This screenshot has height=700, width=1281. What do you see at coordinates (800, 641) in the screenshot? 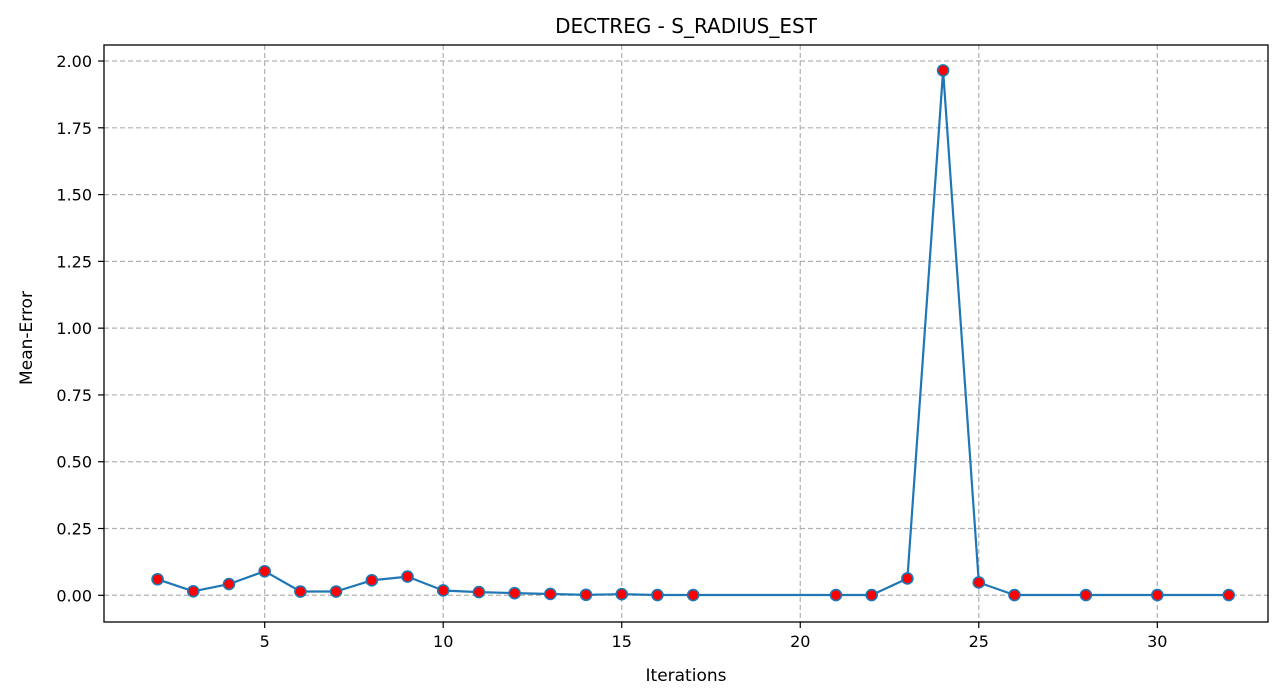
I see `x-tick-label: 20` at bounding box center [800, 641].